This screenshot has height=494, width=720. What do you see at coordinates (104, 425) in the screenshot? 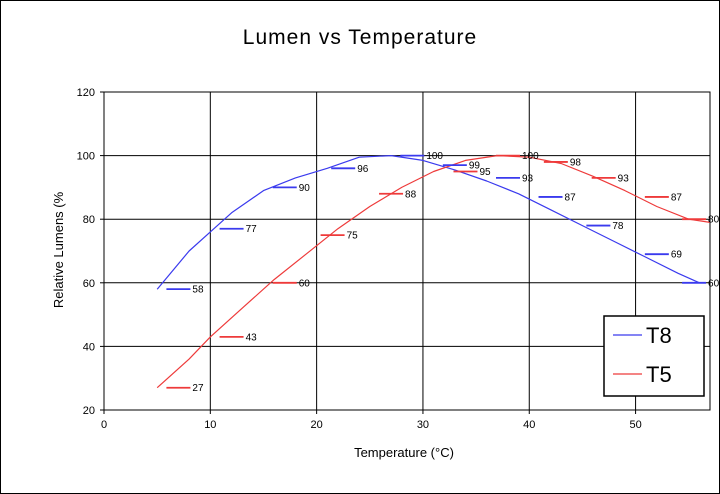
I see `x-tick-label: 0` at bounding box center [104, 425].